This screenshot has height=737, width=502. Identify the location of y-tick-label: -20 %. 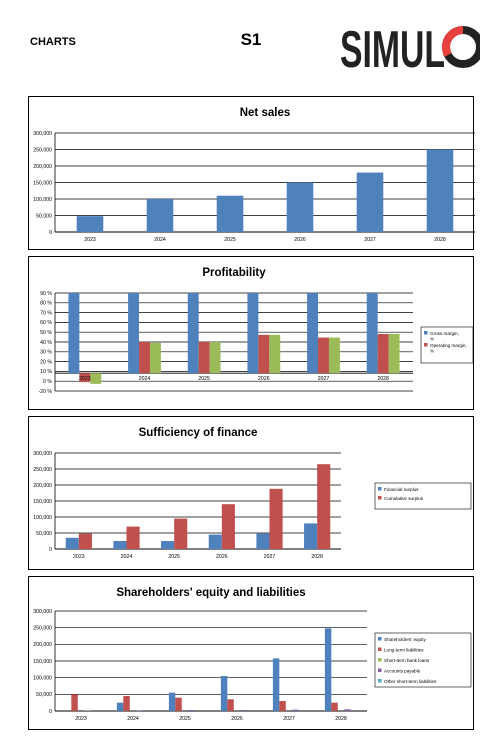
(45, 392).